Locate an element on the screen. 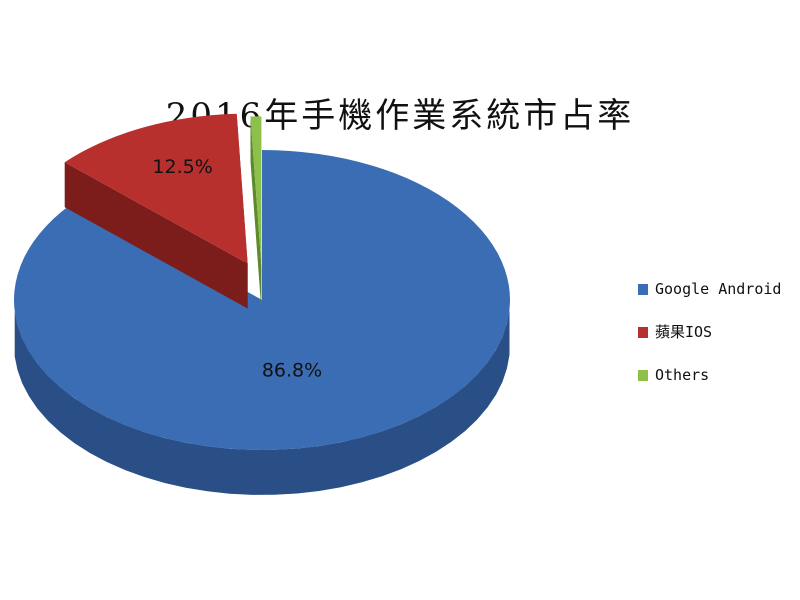 This screenshot has height=600, width=800. legend-item-1: 蘋果IOS is located at coordinates (675, 332).